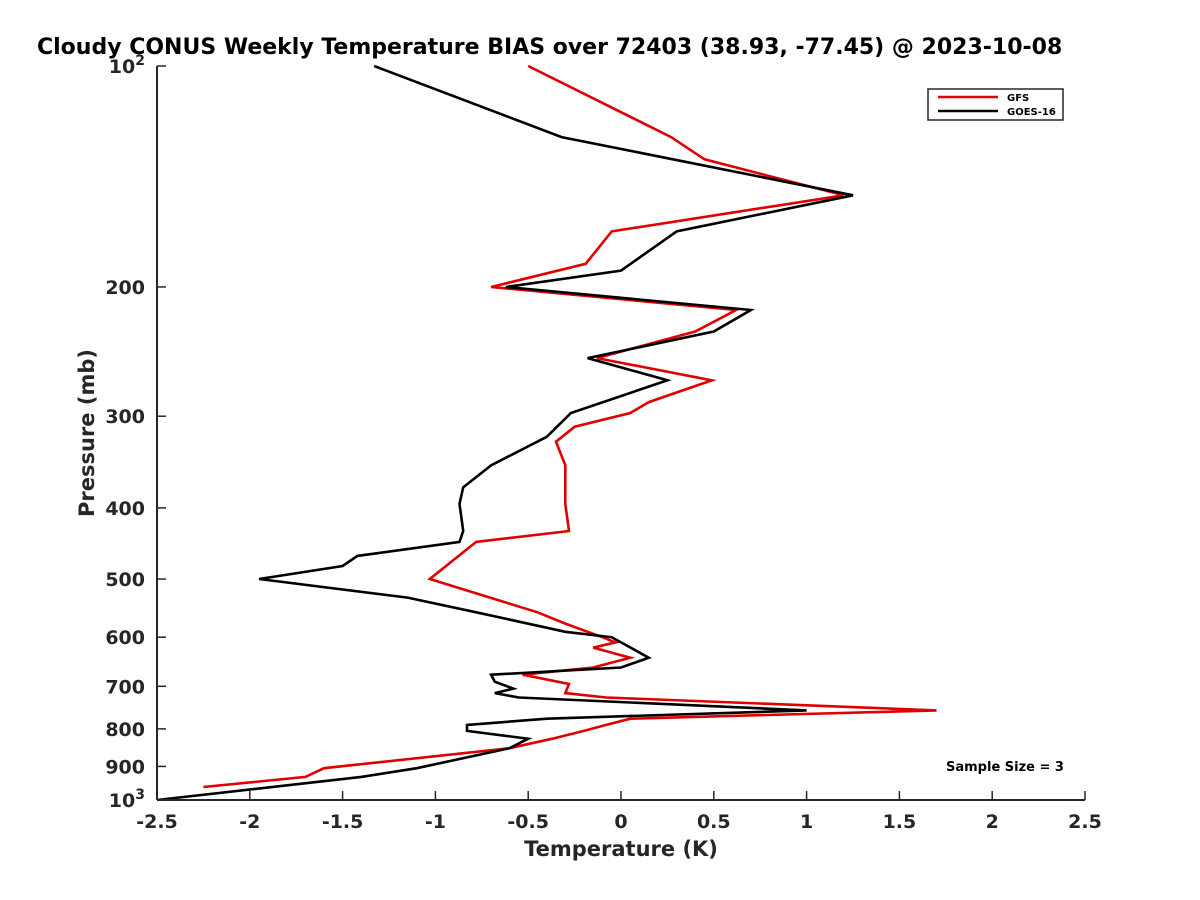  I want to click on y-tick-label: 900, so click(125, 767).